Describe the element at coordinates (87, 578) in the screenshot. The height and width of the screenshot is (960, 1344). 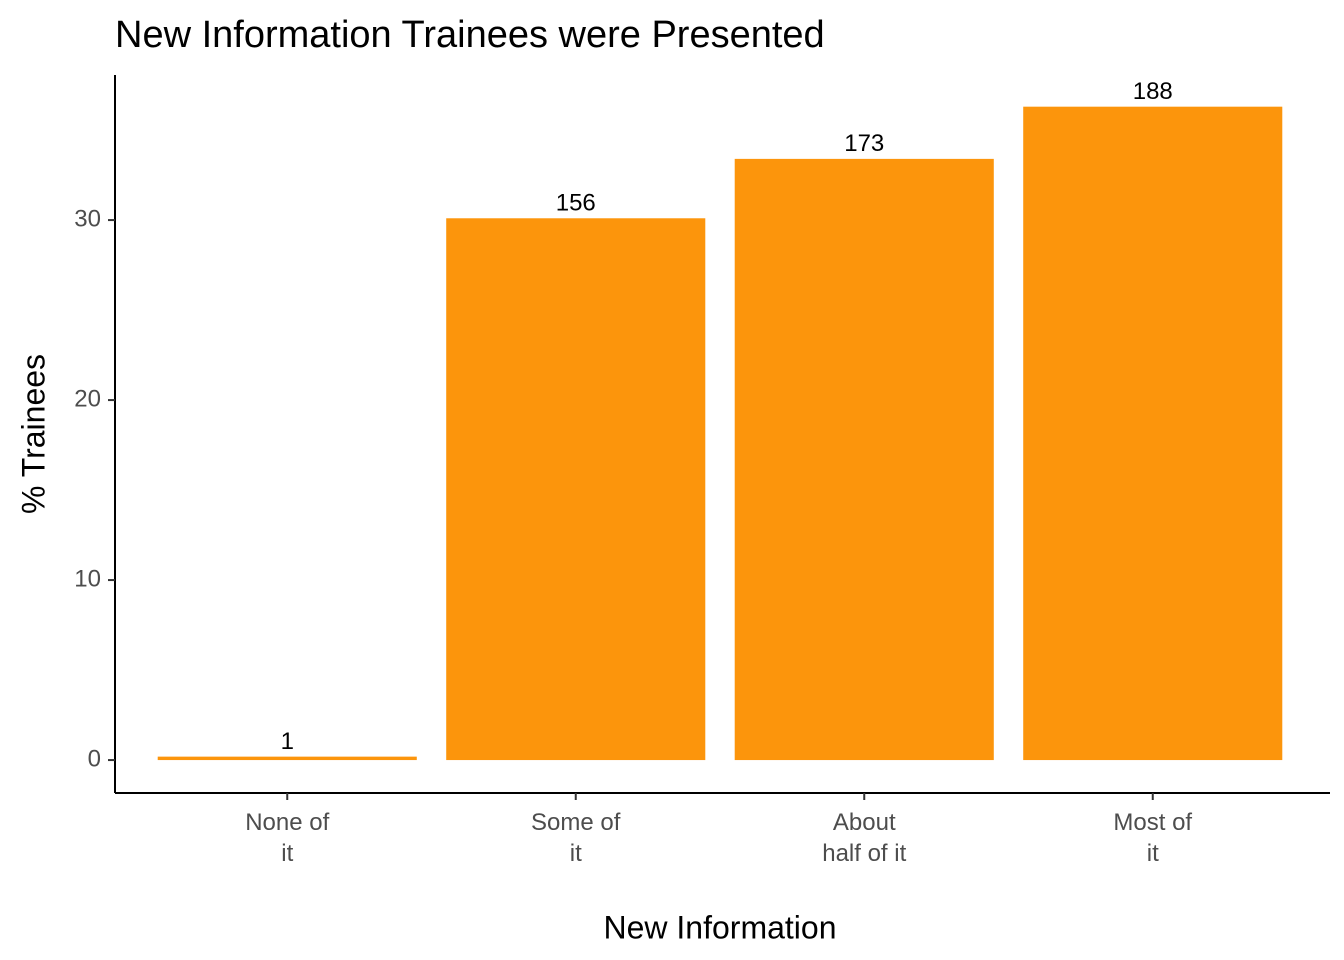
I see `y-tick-label: 10` at that location.